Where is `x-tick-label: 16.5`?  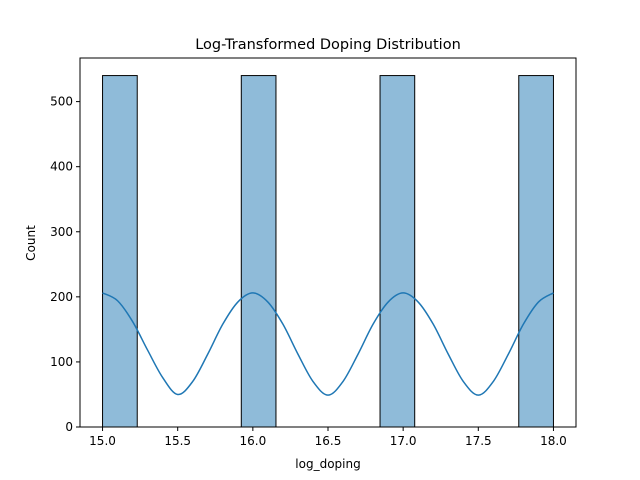
x-tick-label: 16.5 is located at coordinates (328, 441).